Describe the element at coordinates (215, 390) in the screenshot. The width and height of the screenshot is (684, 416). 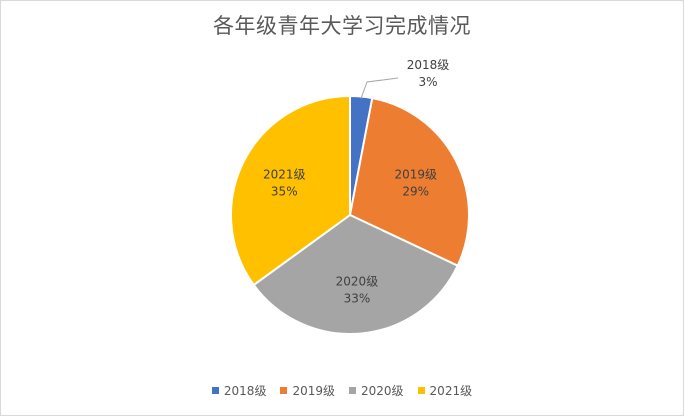
I see `legend-swatch-2018` at that location.